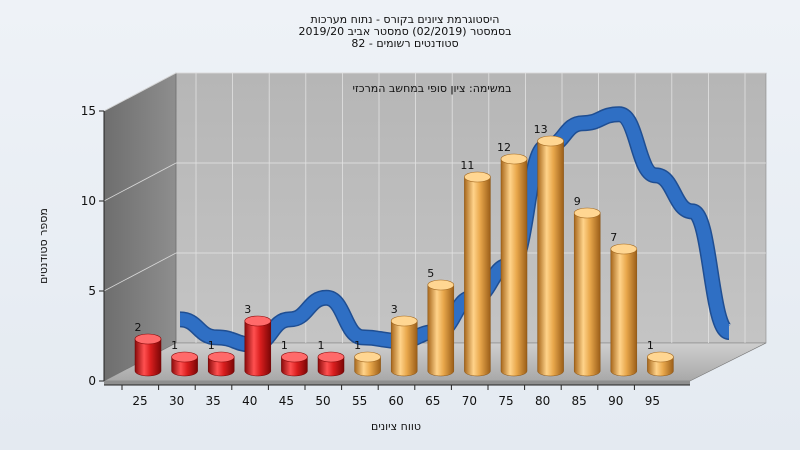  What do you see at coordinates (432, 401) in the screenshot?
I see `x-tick-label: 65` at bounding box center [432, 401].